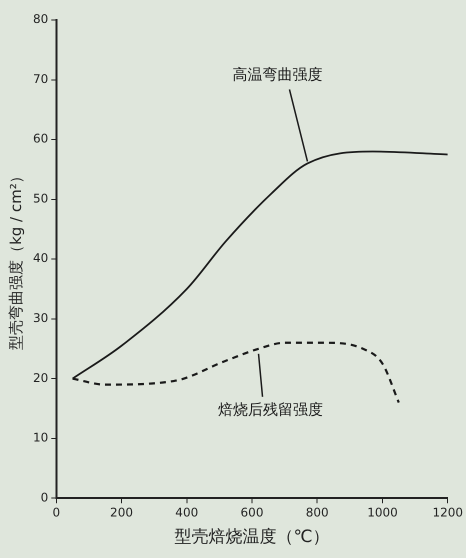 This screenshot has width=466, height=558. What do you see at coordinates (277, 74) in the screenshot?
I see `annotation: 高温弯曲强度` at bounding box center [277, 74].